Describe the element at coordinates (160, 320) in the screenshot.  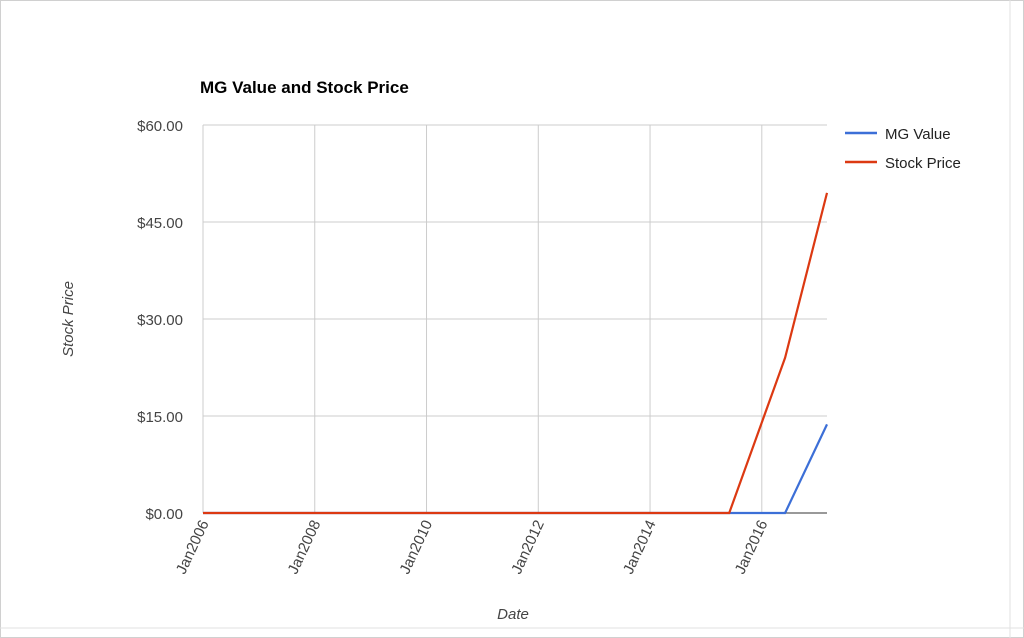
I see `y-tick-label: $30.00` at that location.